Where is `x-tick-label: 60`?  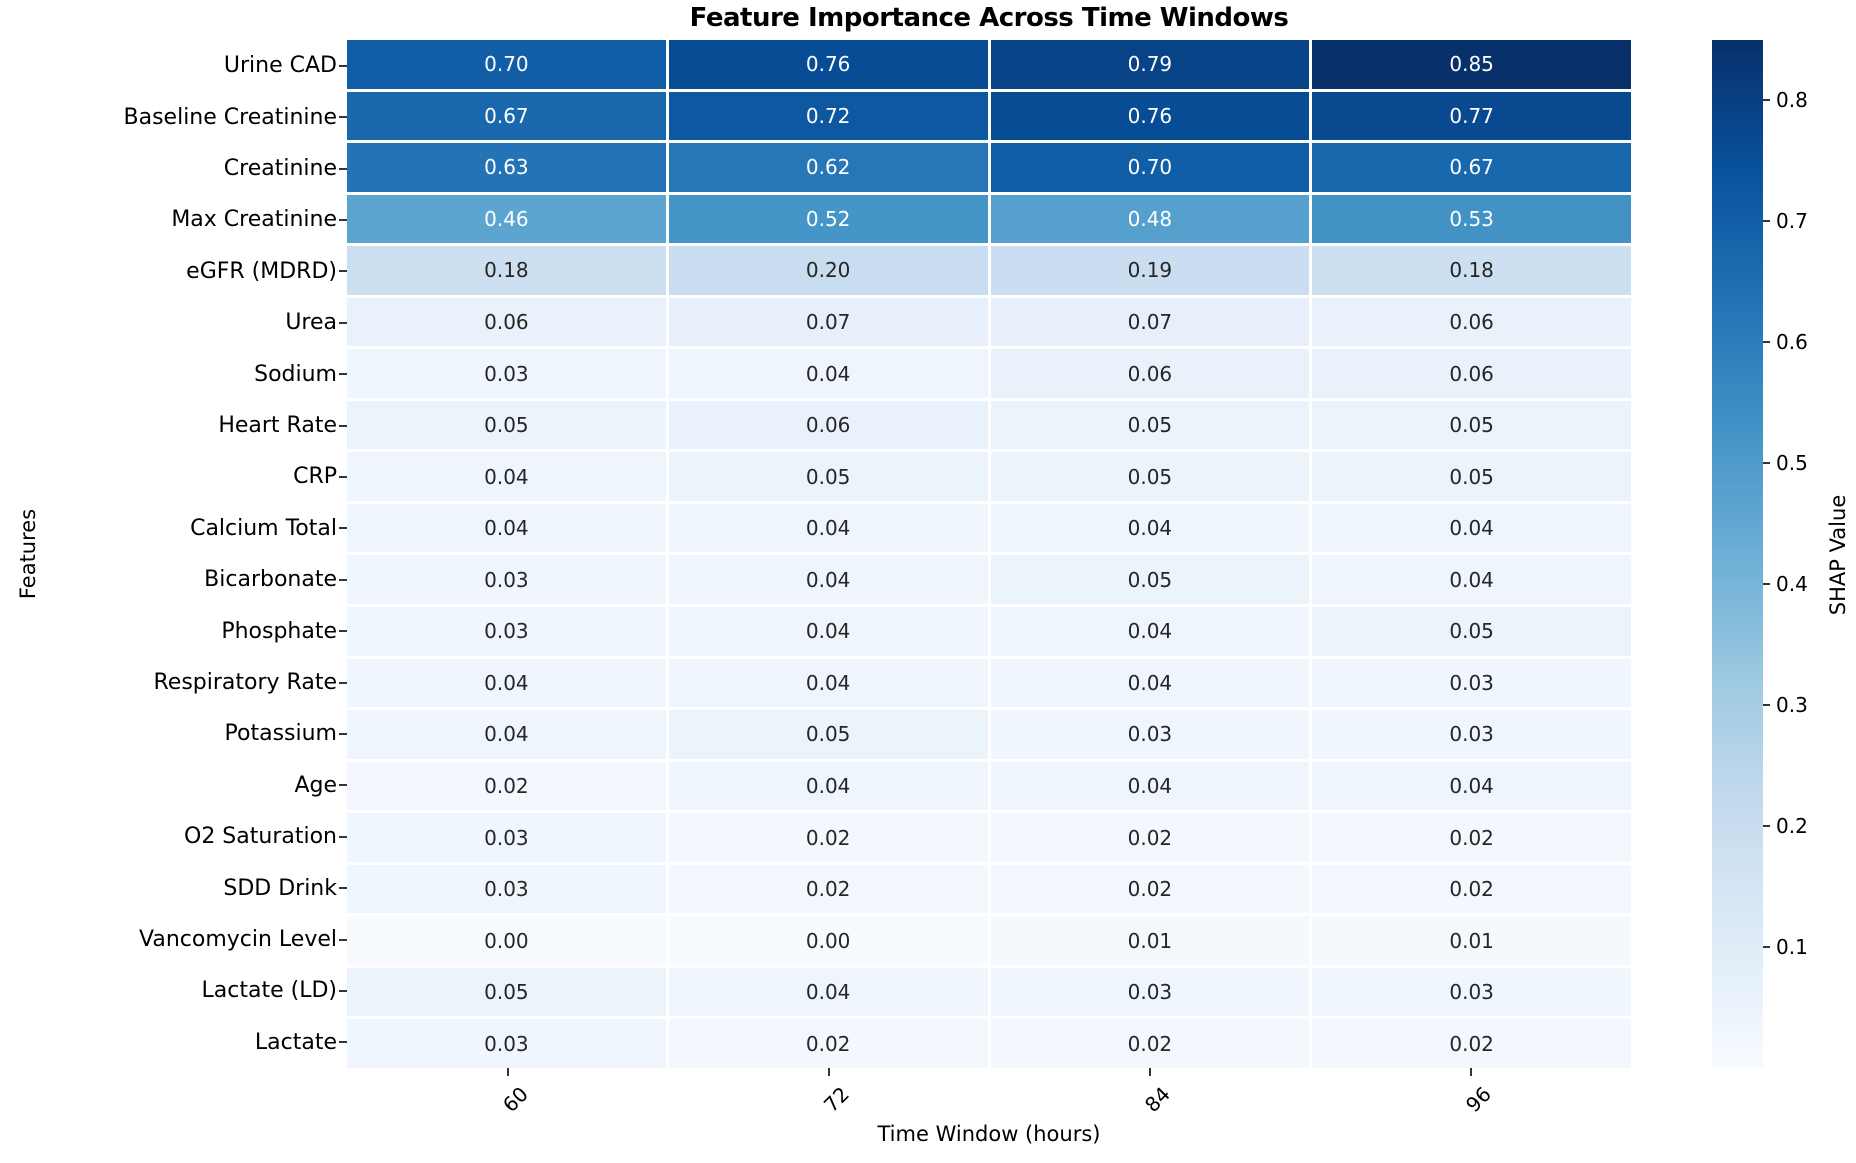 x-tick-label: 60 is located at coordinates (515, 1099).